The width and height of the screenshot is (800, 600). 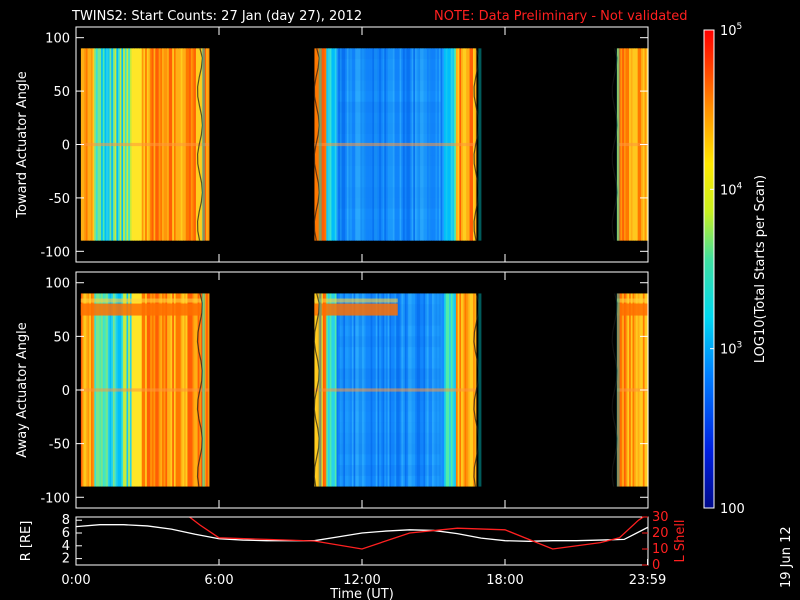 I want to click on colorbar-tick-label: 10⁴, so click(x=731, y=189).